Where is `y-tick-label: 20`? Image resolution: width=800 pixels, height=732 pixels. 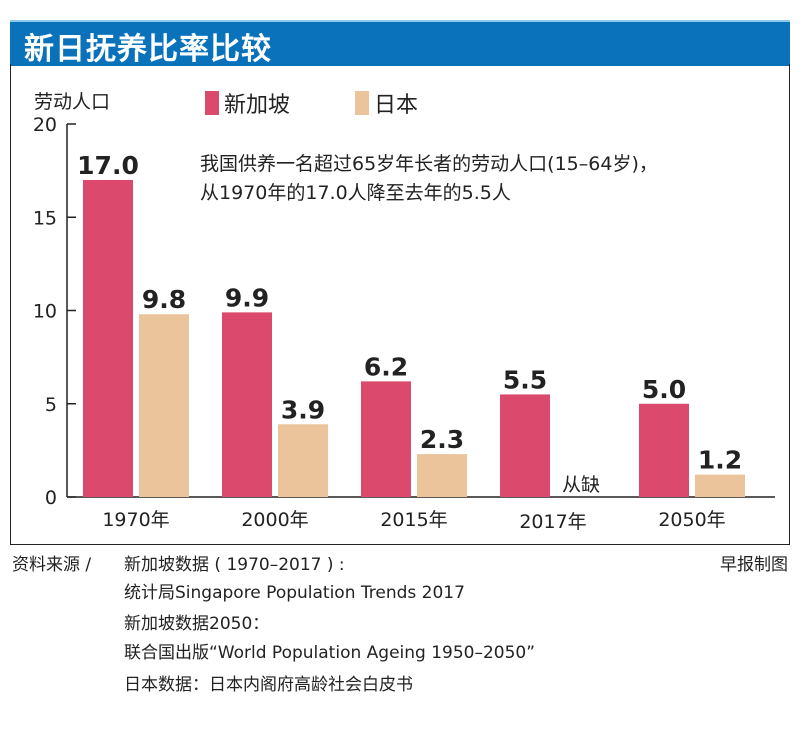
y-tick-label: 20 is located at coordinates (45, 125).